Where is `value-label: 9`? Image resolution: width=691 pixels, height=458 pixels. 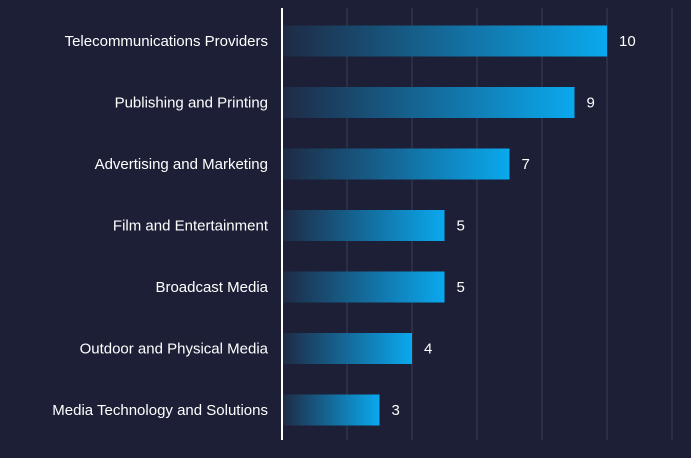 value-label: 9 is located at coordinates (591, 103).